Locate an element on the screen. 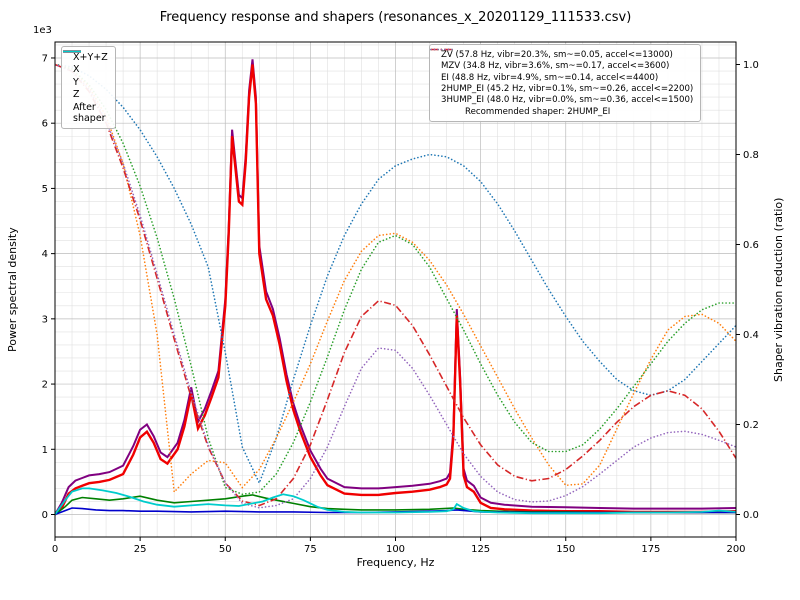  measured-series-legend: X+Y+Z X Y Z After shaper is located at coordinates (88, 88).